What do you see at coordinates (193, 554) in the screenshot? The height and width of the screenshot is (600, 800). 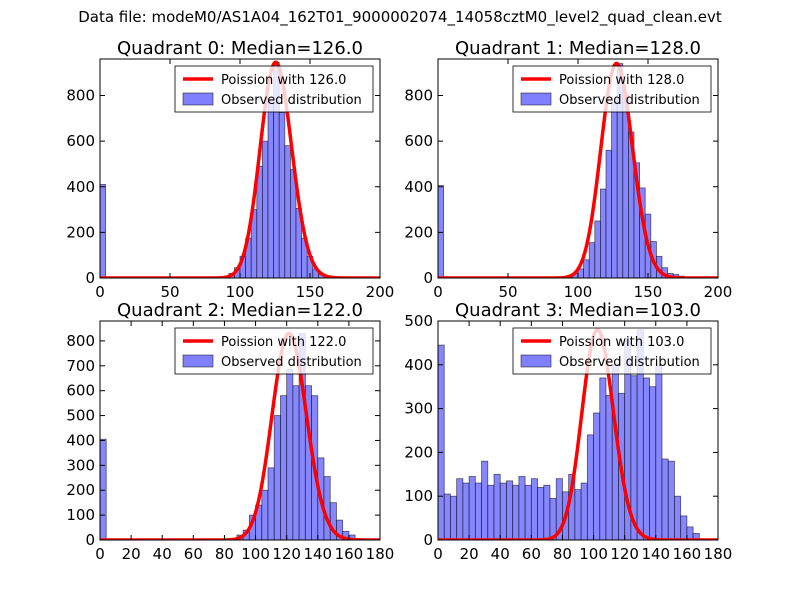 I see `x-tick-label: 60` at bounding box center [193, 554].